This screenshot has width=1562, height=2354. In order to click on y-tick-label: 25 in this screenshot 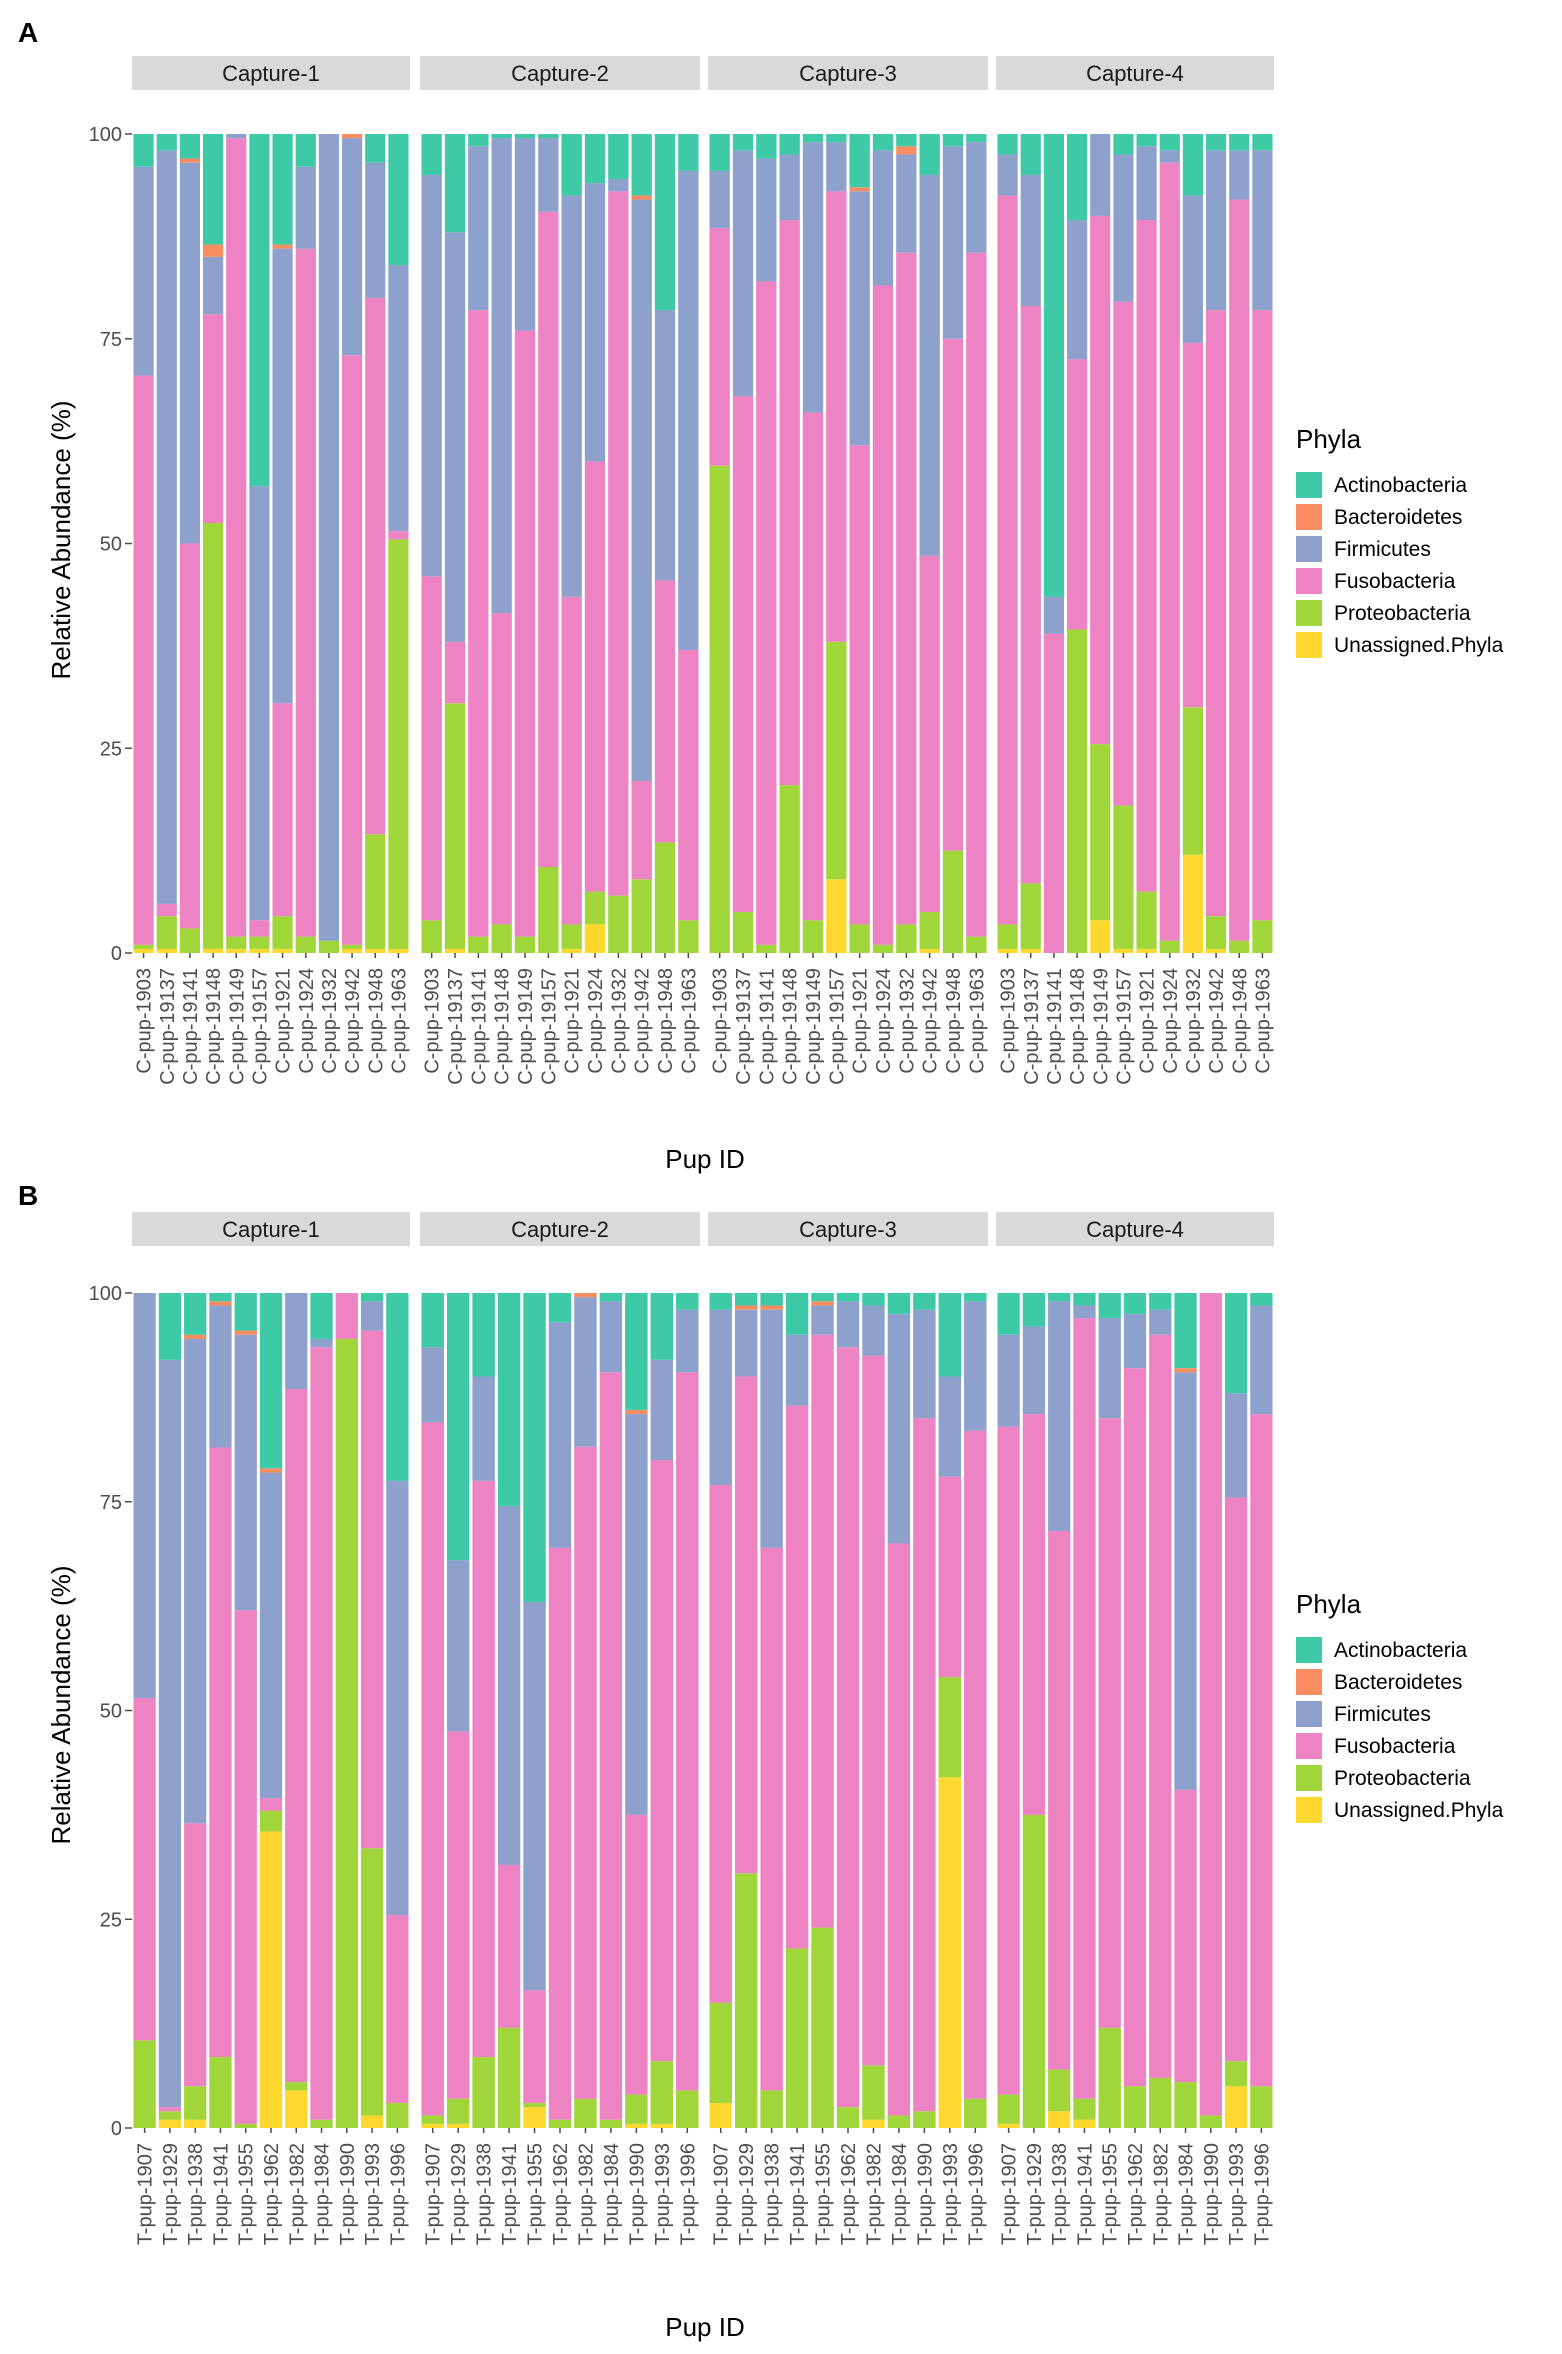, I will do `click(111, 749)`.